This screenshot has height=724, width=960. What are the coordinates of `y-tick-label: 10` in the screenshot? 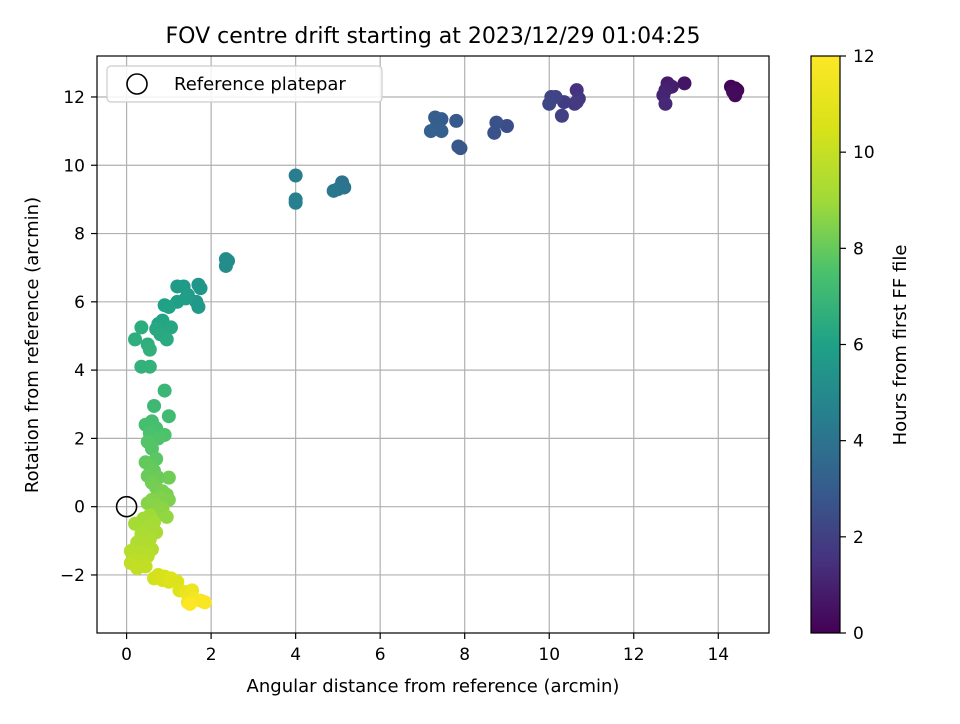 It's located at (74, 166).